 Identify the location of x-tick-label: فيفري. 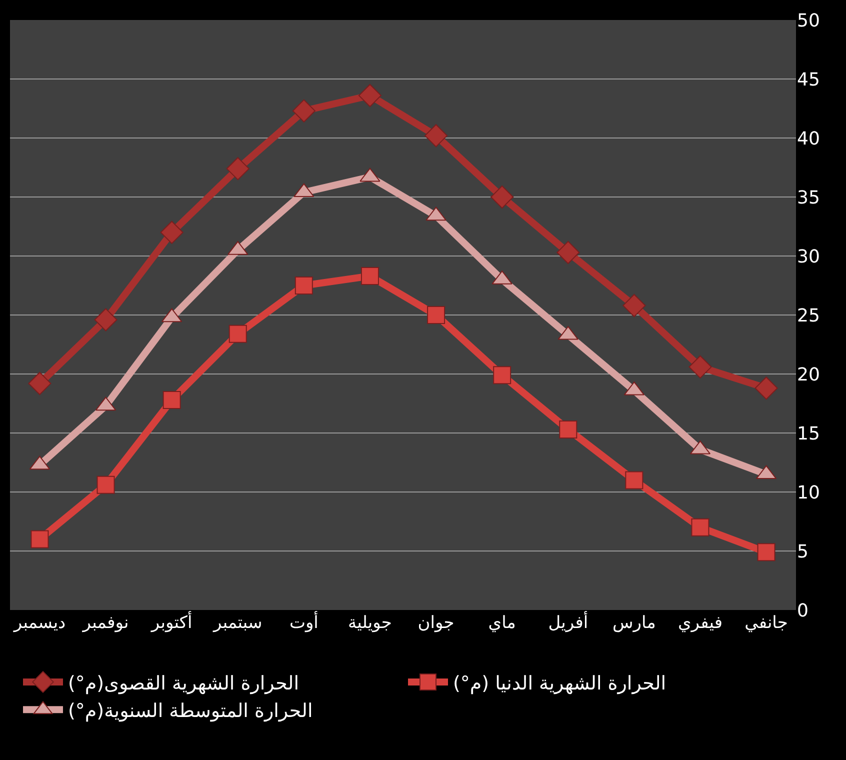
(700, 623).